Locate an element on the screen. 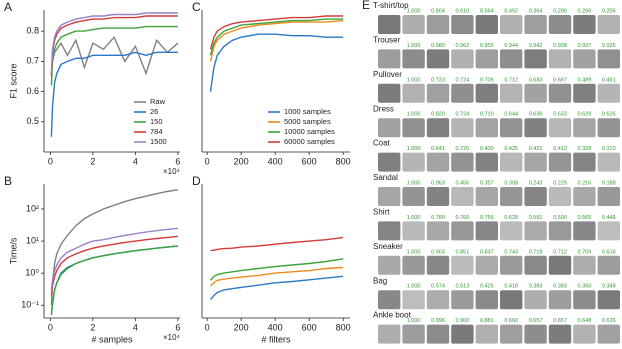  score-label: 0.709 is located at coordinates (585, 252).